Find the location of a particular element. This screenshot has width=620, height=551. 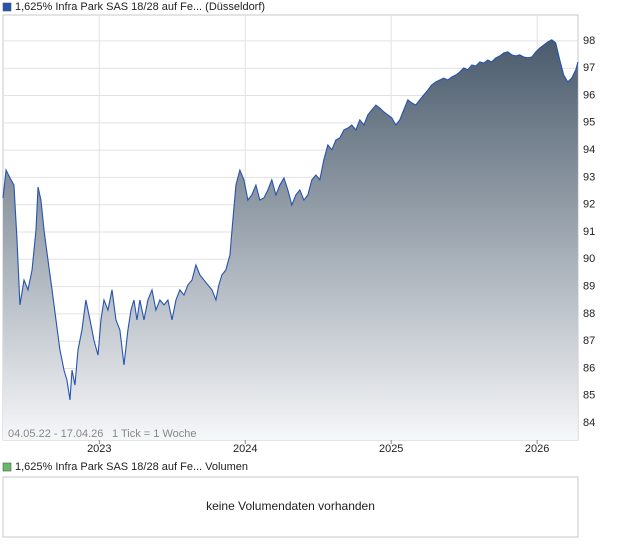

y-tick-label: 87 is located at coordinates (589, 341).